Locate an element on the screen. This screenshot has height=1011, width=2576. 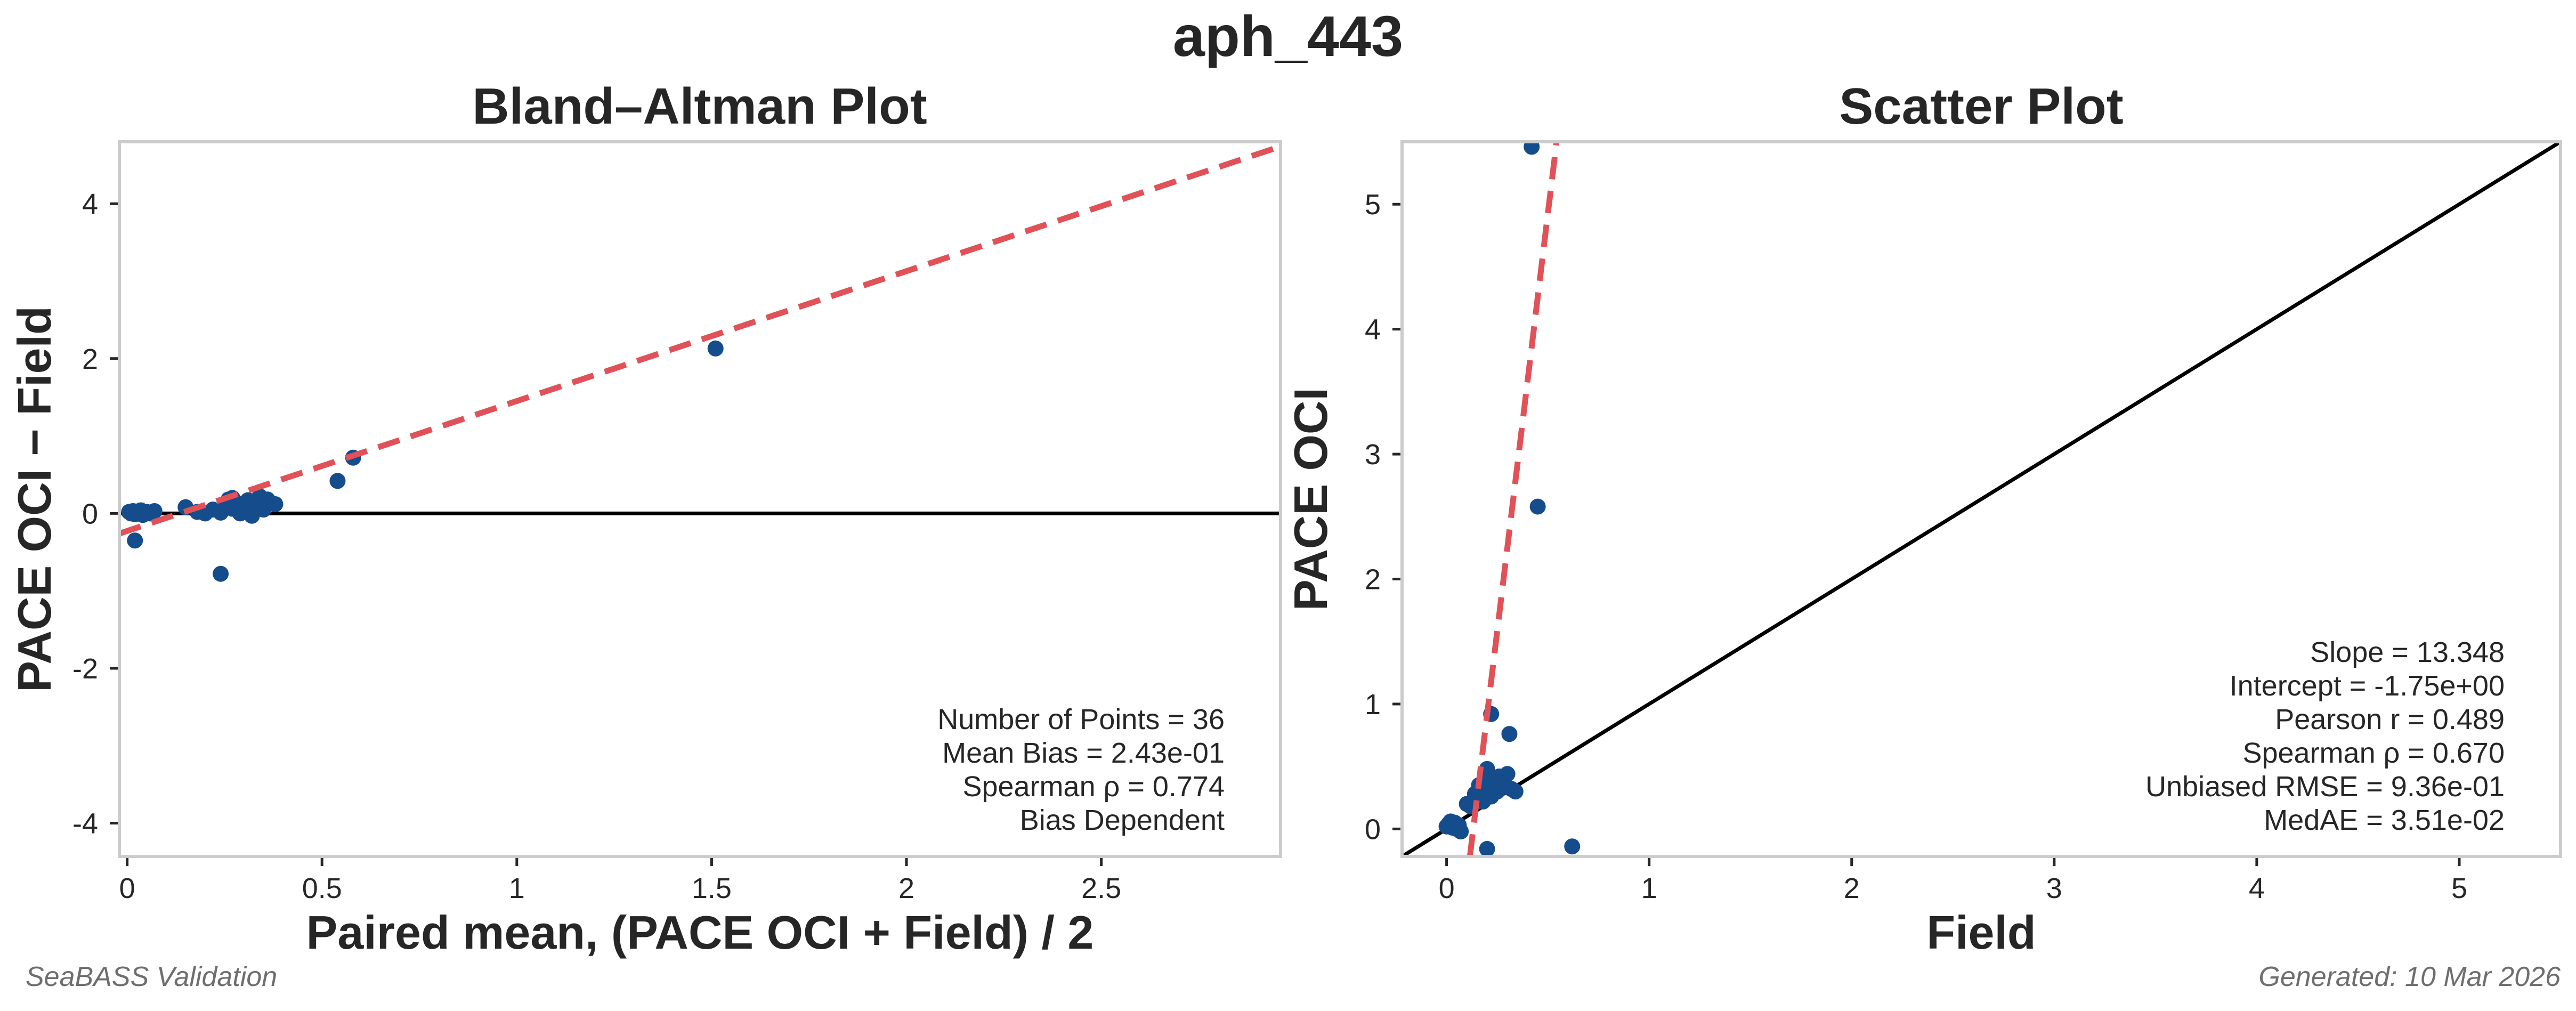
y-tick-label: 1 is located at coordinates (1373, 705).